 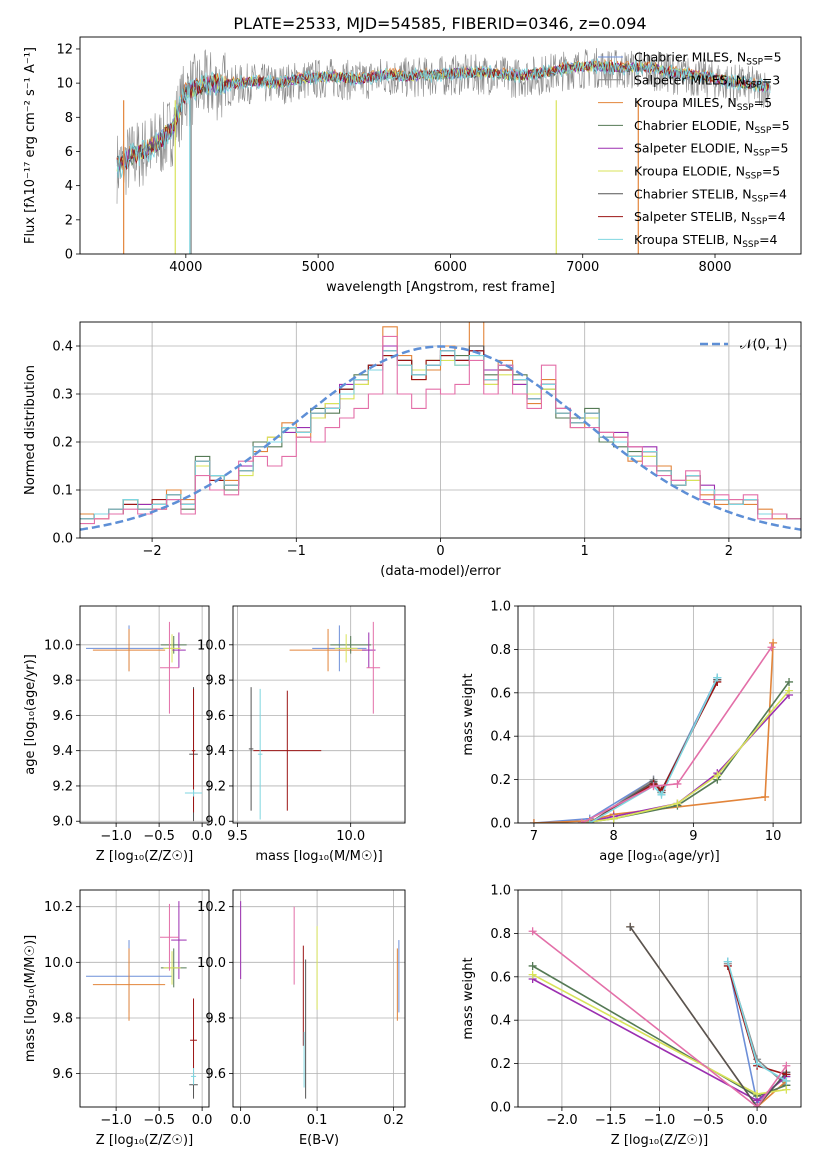 What do you see at coordinates (500, 650) in the screenshot?
I see `weights-vs-age-ytick-label: 0.8` at bounding box center [500, 650].